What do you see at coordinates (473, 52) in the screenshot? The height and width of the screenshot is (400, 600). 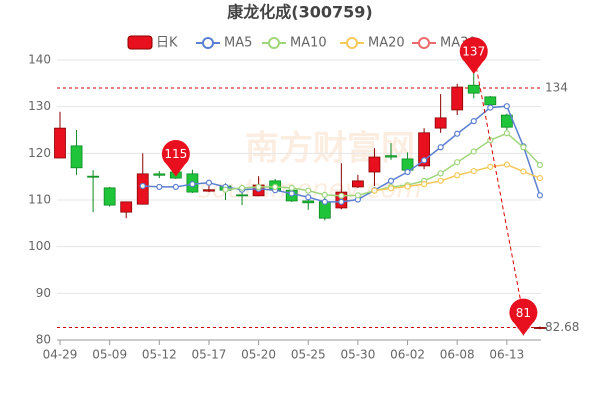 I see `marker-label: 137` at bounding box center [473, 52].